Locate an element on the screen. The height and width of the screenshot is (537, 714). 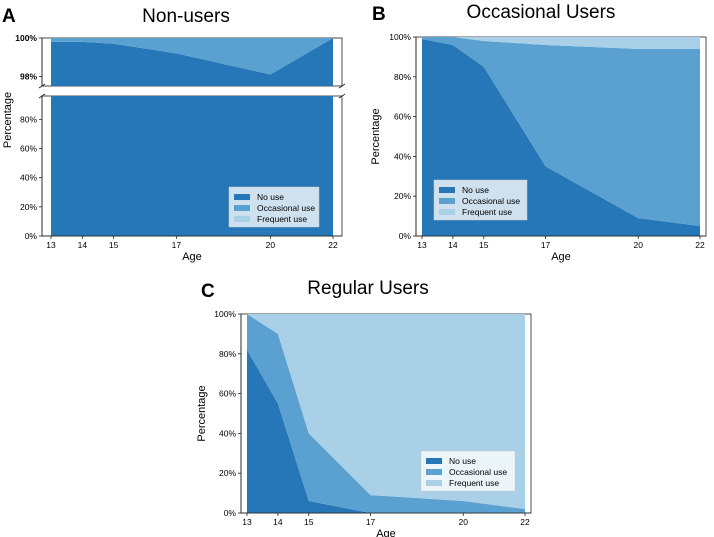
area-upper-occasional-use is located at coordinates (192, 56).